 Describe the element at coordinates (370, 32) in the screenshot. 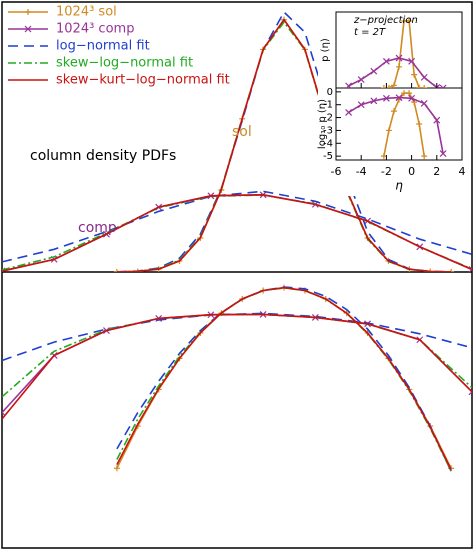

I see `inset-annotation: t = 2T` at that location.